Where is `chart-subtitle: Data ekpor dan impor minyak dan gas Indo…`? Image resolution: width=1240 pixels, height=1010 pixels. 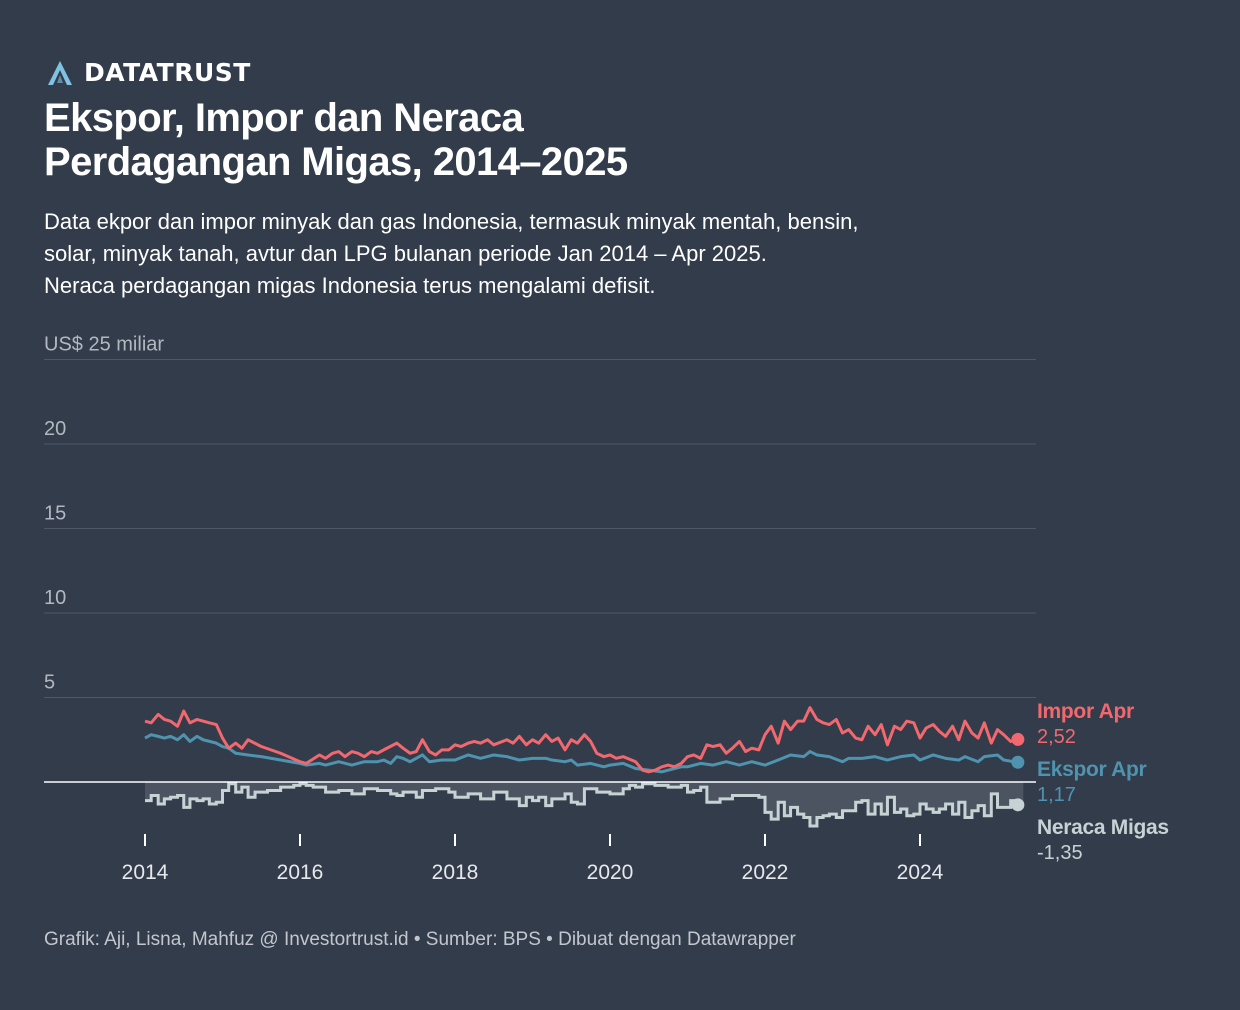 chart-subtitle: Data ekpor dan impor minyak dan gas Indo… is located at coordinates (594, 254).